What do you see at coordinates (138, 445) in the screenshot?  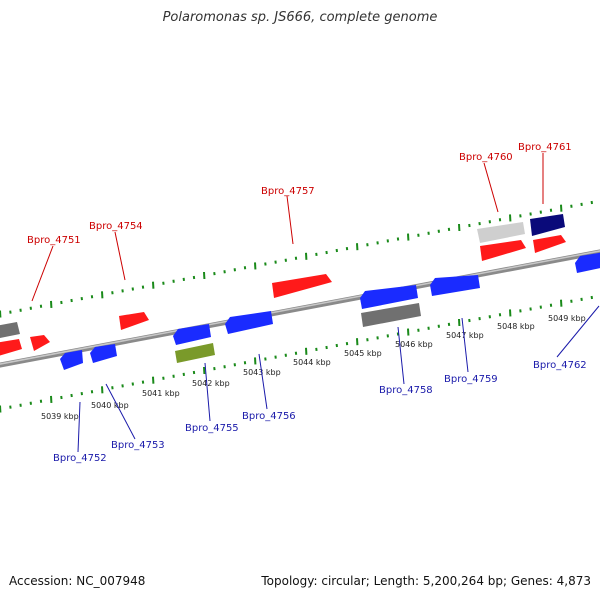 I see `gene-label: Bpro_4753` at bounding box center [138, 445].